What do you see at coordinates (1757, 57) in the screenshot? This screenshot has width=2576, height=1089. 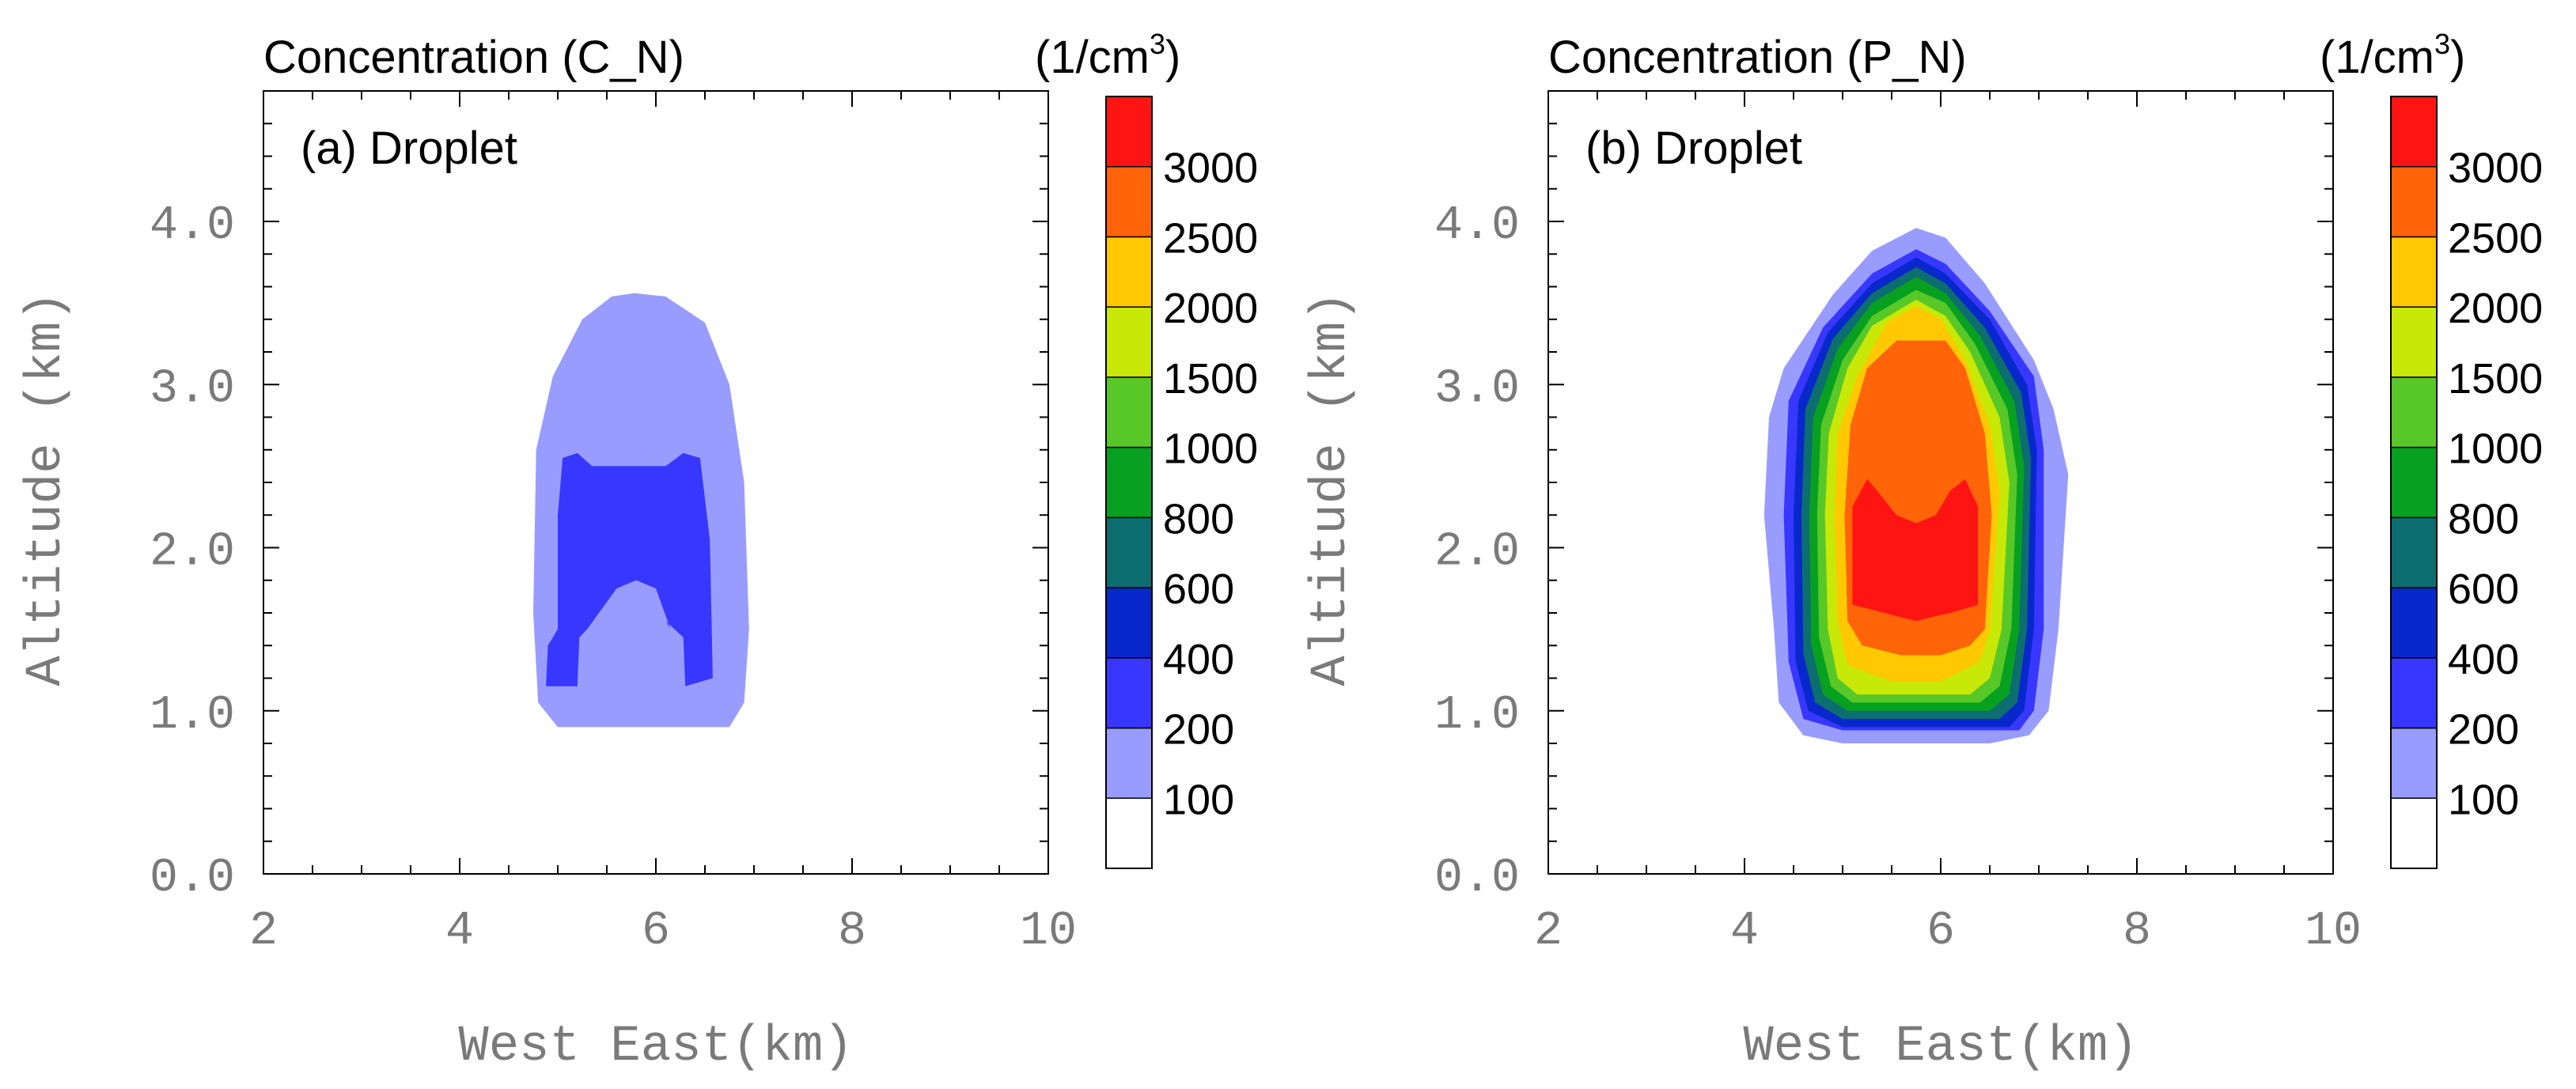 I see `chart-title: Concentration (P_N)` at bounding box center [1757, 57].